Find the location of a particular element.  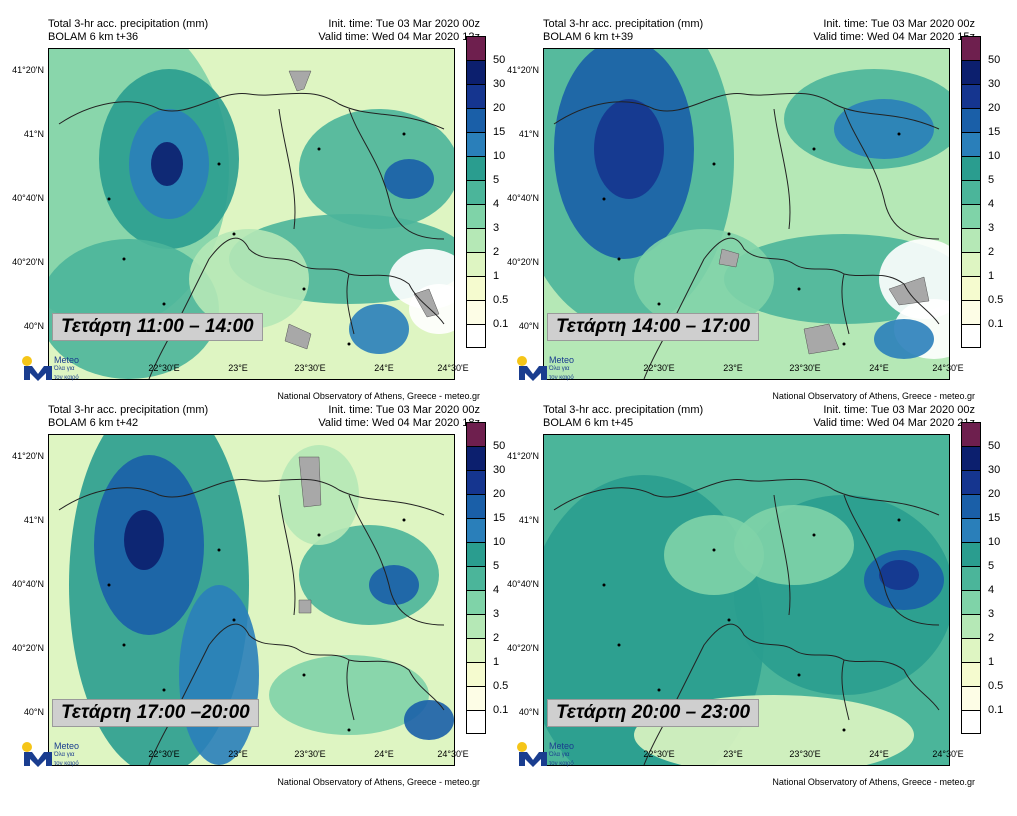

legend-swatch: 4 is located at coordinates (482, 599).